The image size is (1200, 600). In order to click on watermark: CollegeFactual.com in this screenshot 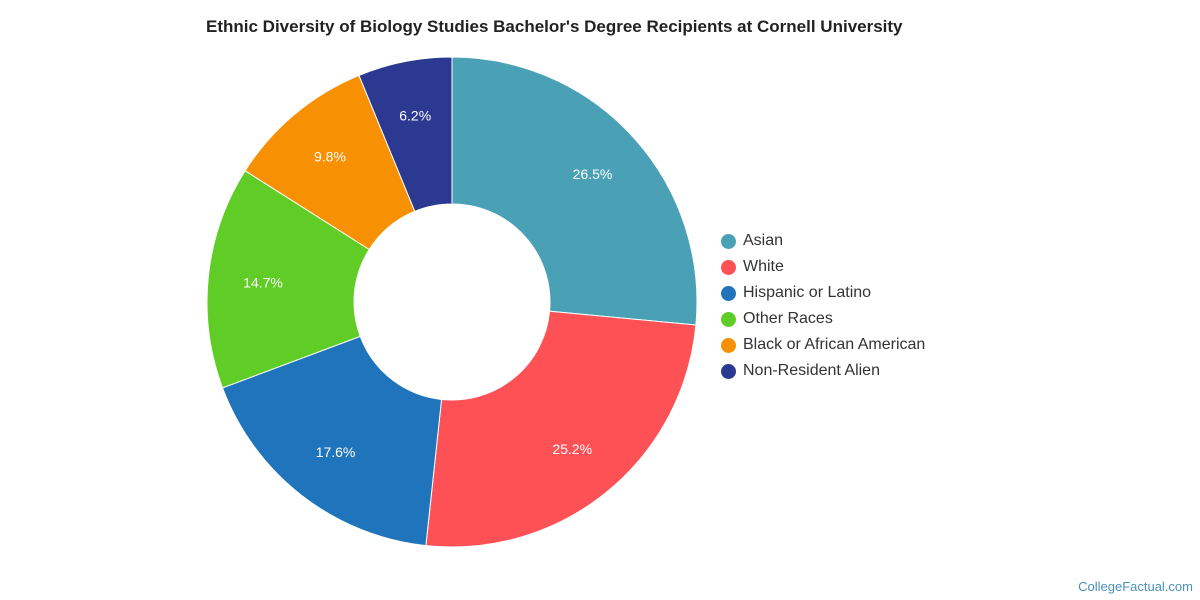, I will do `click(1135, 586)`.